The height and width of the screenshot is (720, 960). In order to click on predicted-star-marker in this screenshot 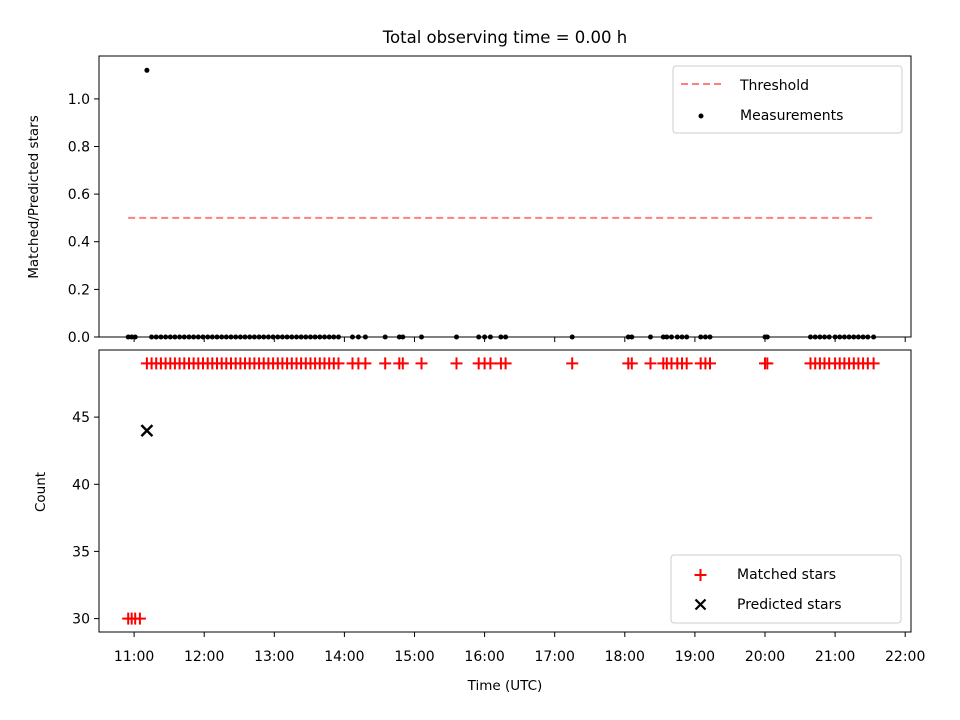, I will do `click(147, 430)`.